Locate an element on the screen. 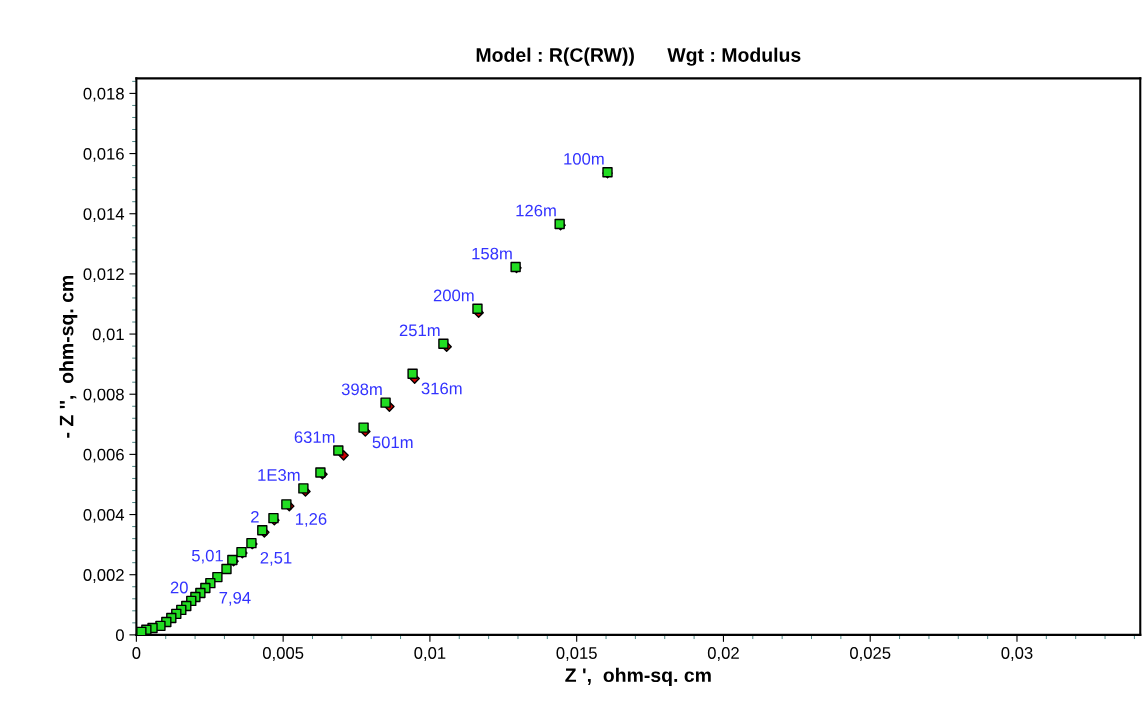  annotation: 2 is located at coordinates (255, 516).